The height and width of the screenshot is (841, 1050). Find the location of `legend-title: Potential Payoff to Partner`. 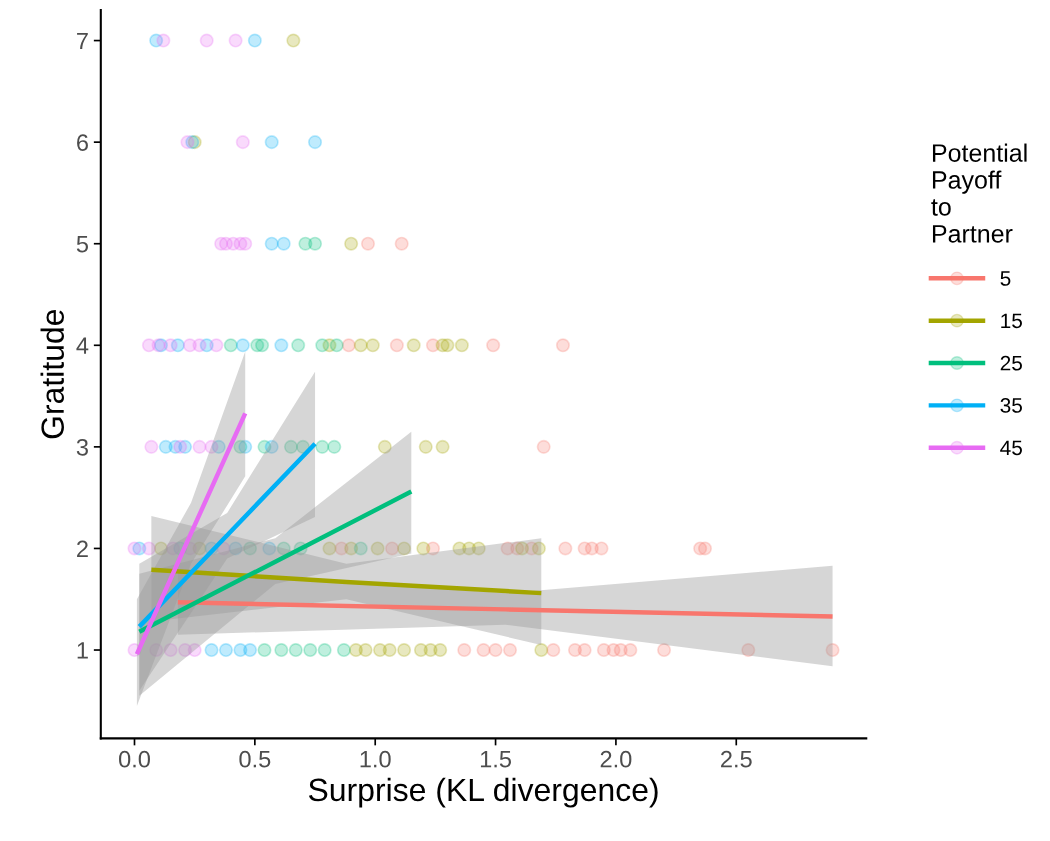

legend-title: Potential Payoff to Partner is located at coordinates (979, 193).